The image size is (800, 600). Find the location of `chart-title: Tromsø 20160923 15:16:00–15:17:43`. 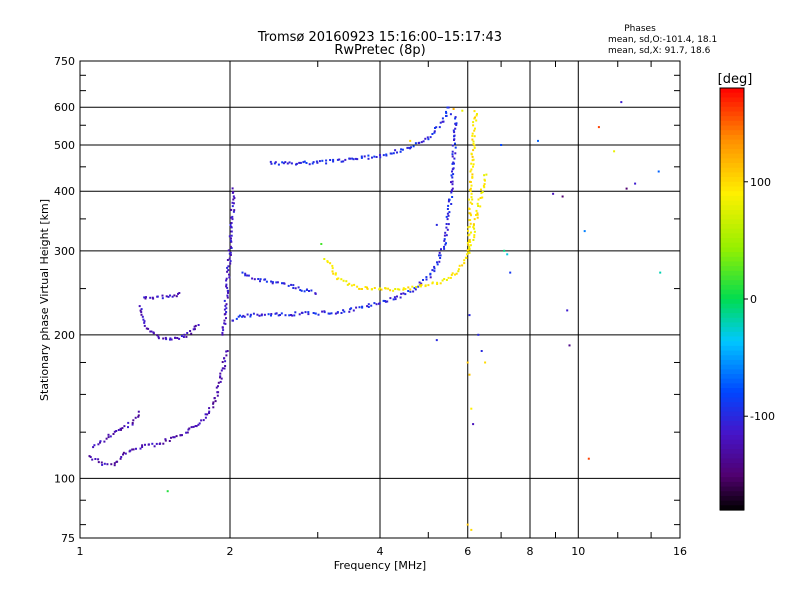

chart-title: Tromsø 20160923 15:16:00–15:17:43 is located at coordinates (379, 37).